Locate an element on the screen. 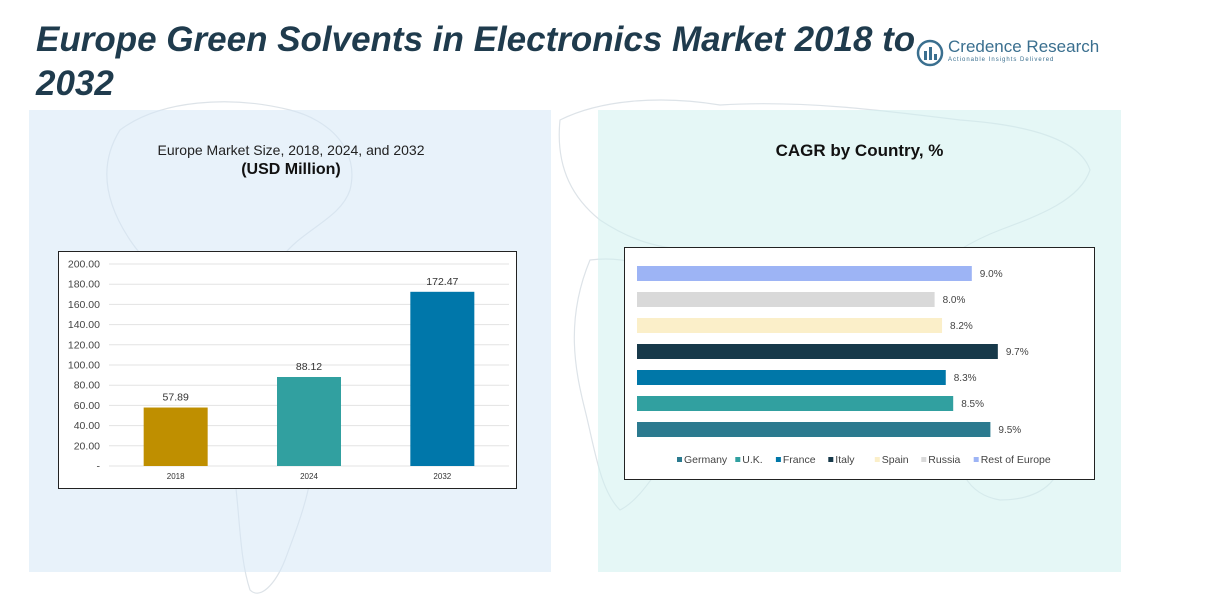 Image resolution: width=1206 pixels, height=612 pixels. y-tick-label: - is located at coordinates (99, 467).